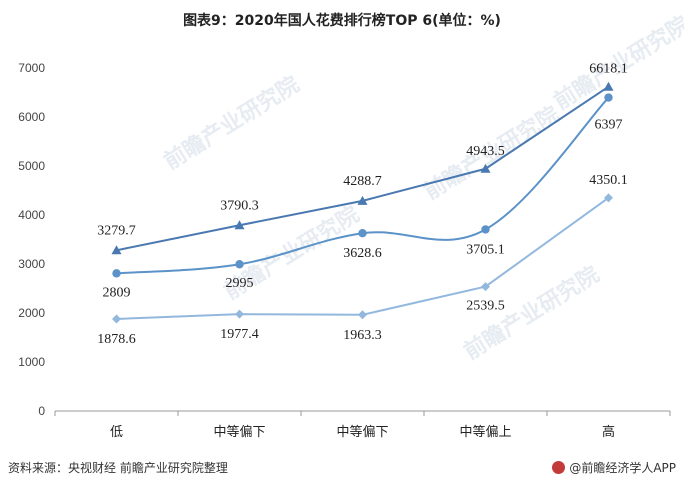  What do you see at coordinates (31, 313) in the screenshot?
I see `y-tick-label: 2000` at bounding box center [31, 313].